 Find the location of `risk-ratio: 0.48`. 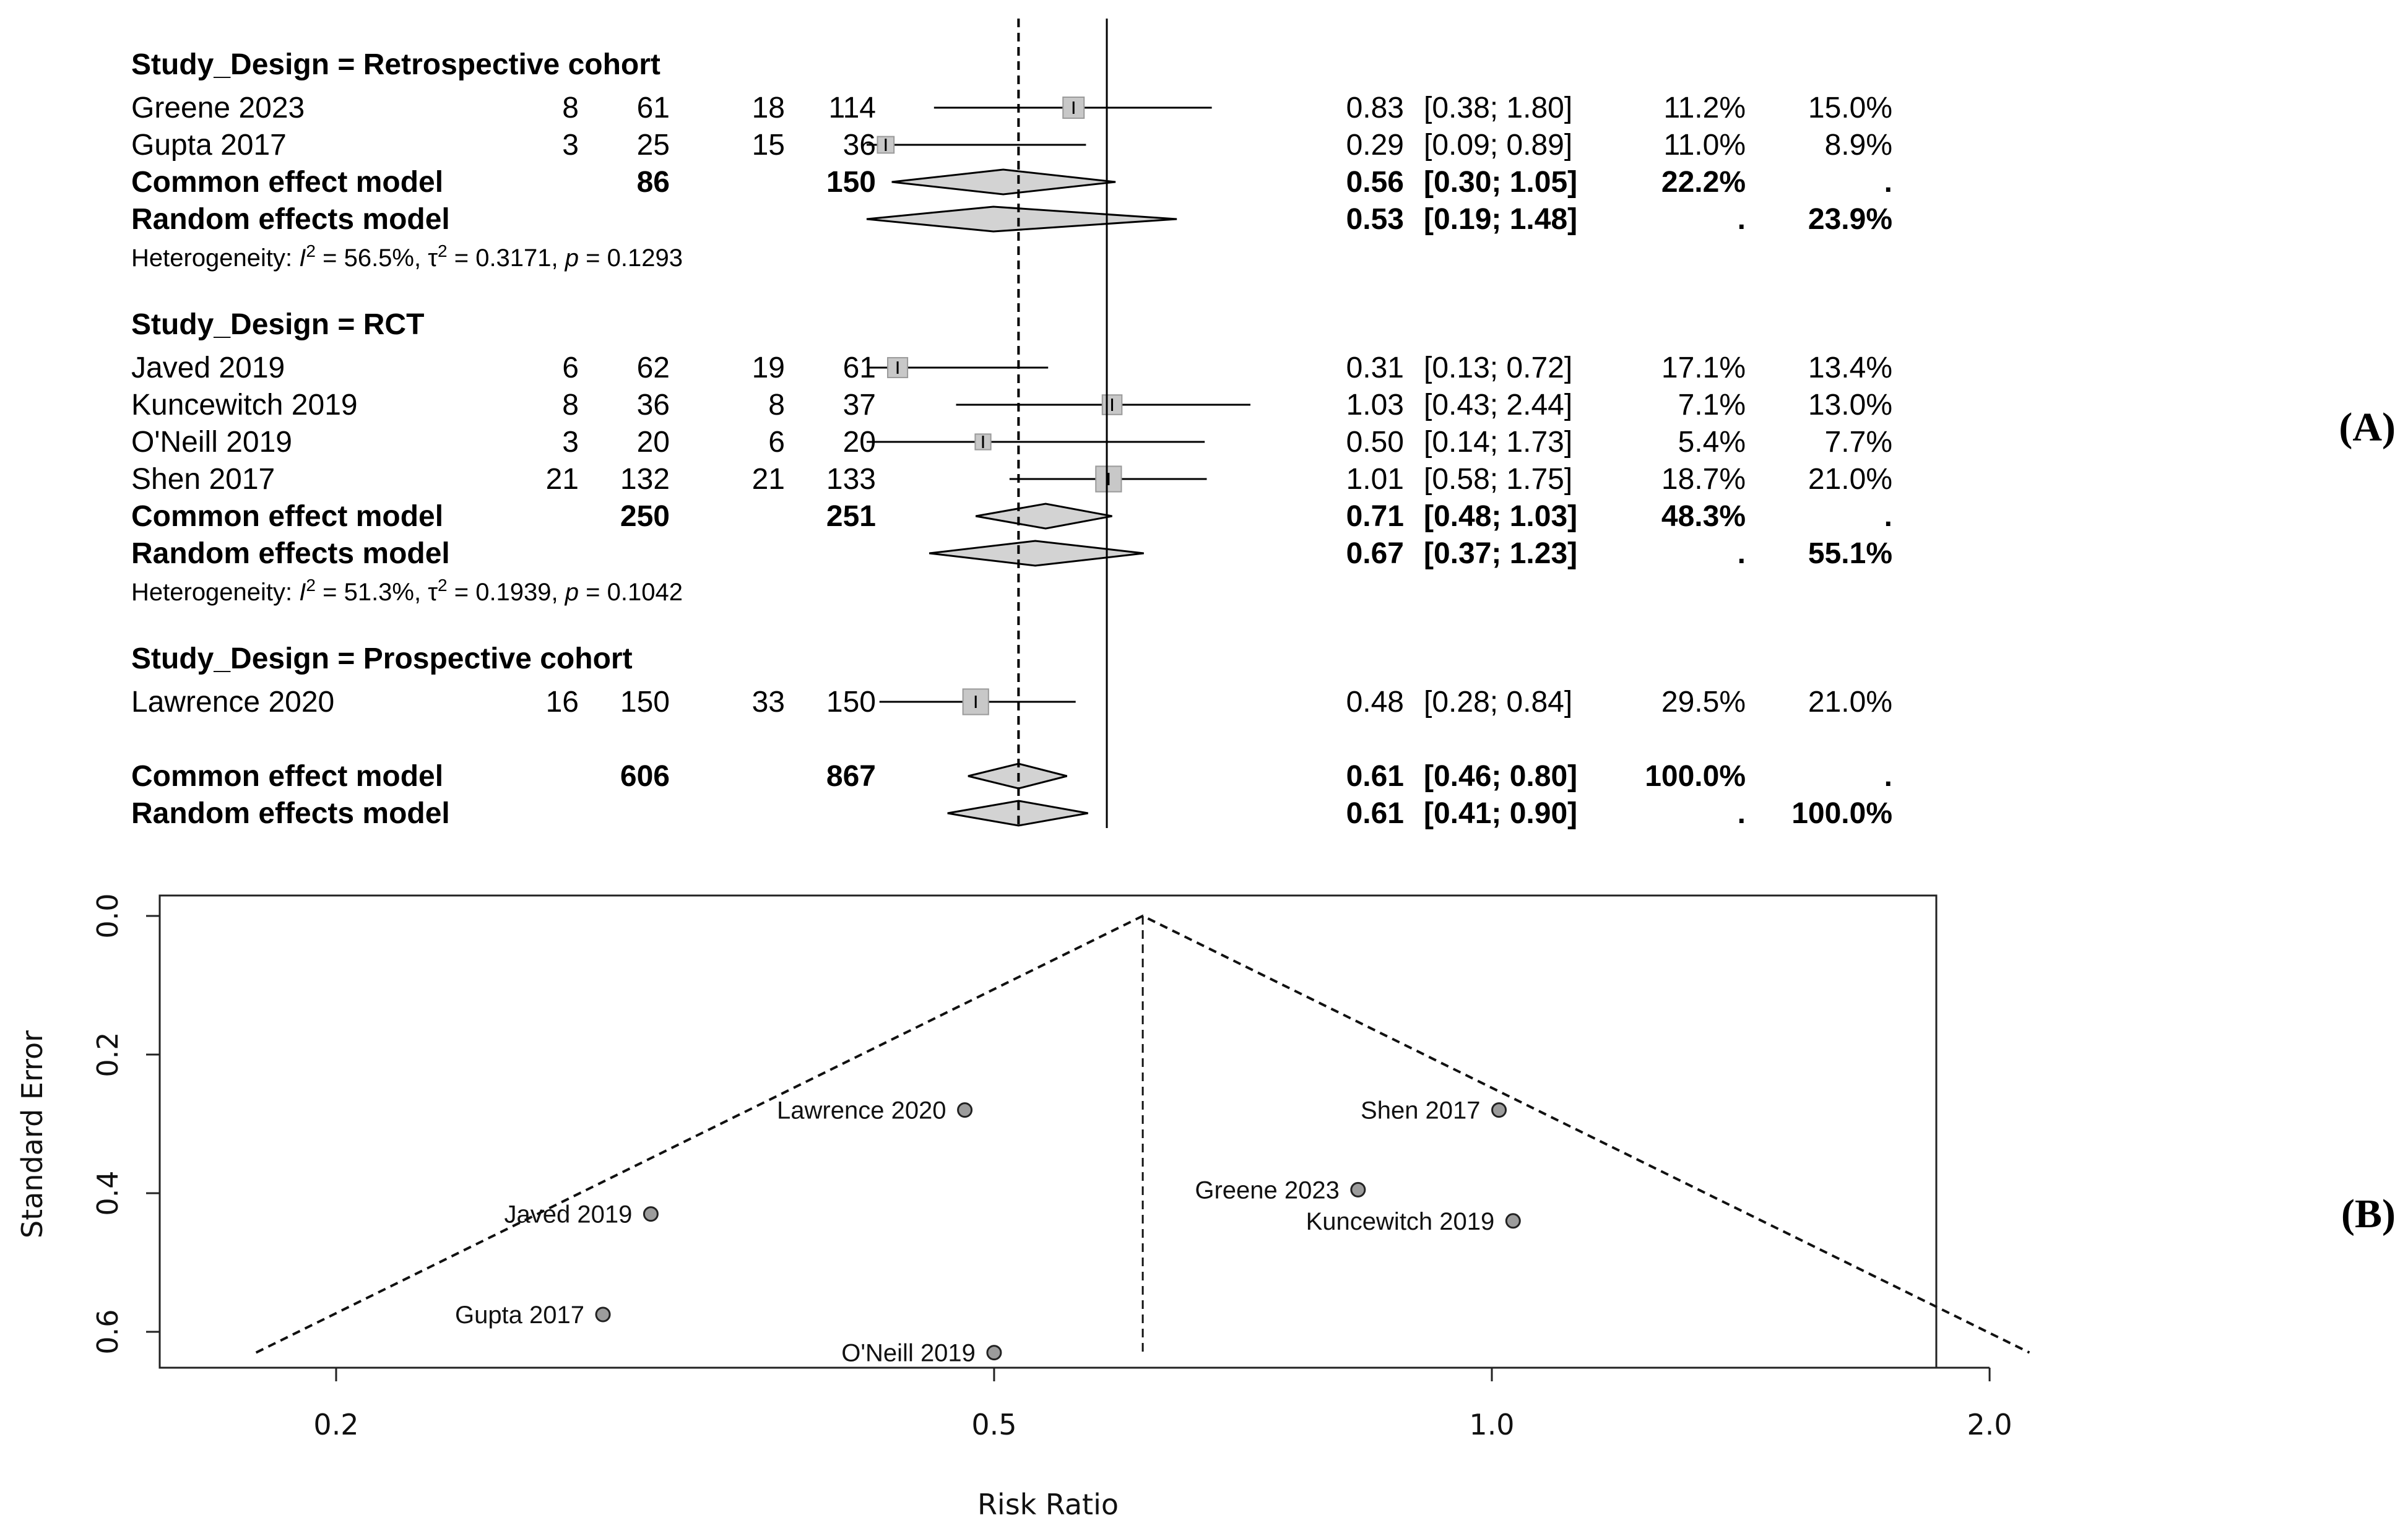

risk-ratio: 0.48 is located at coordinates (1375, 702).